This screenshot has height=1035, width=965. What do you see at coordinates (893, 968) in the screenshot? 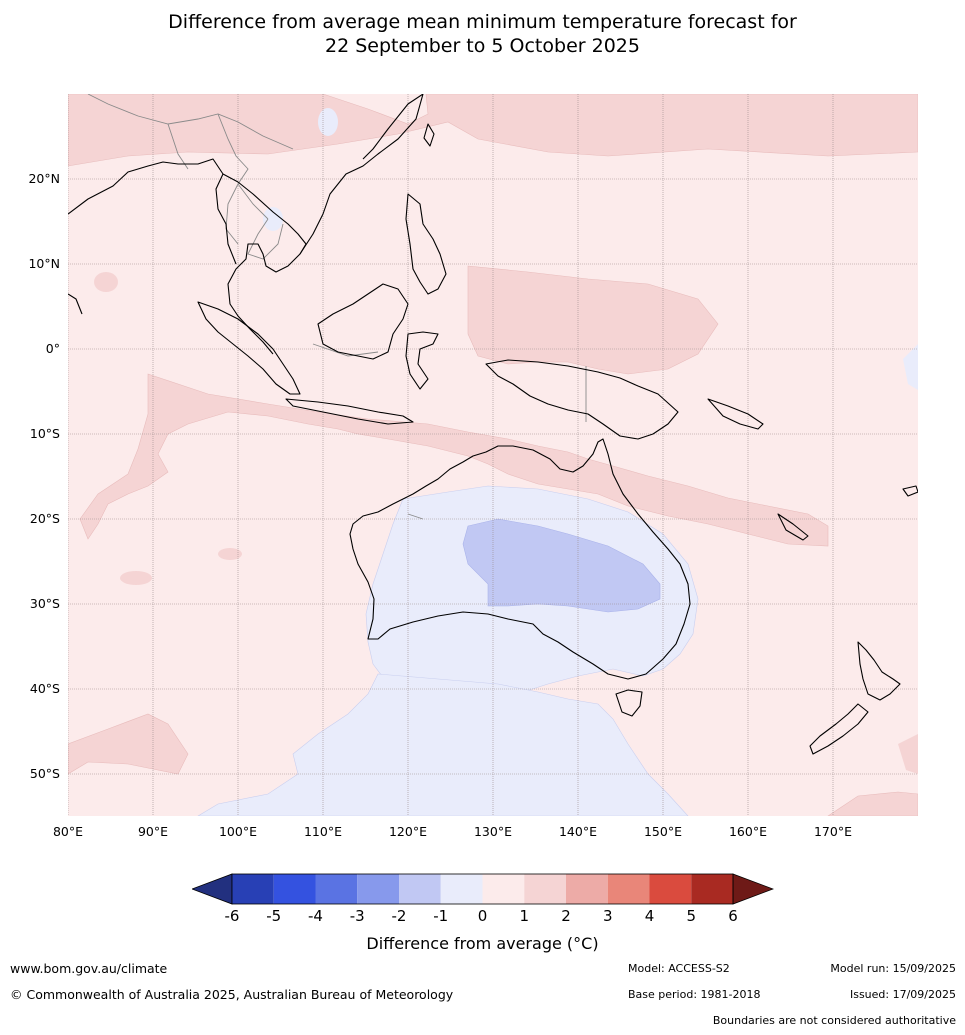
I see `footer-model-run: Model run: 15/09/2025` at bounding box center [893, 968].